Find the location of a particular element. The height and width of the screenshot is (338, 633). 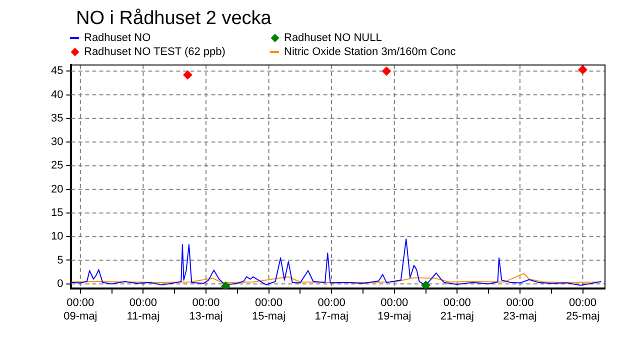

y-tick-label: 45 is located at coordinates (57, 71).